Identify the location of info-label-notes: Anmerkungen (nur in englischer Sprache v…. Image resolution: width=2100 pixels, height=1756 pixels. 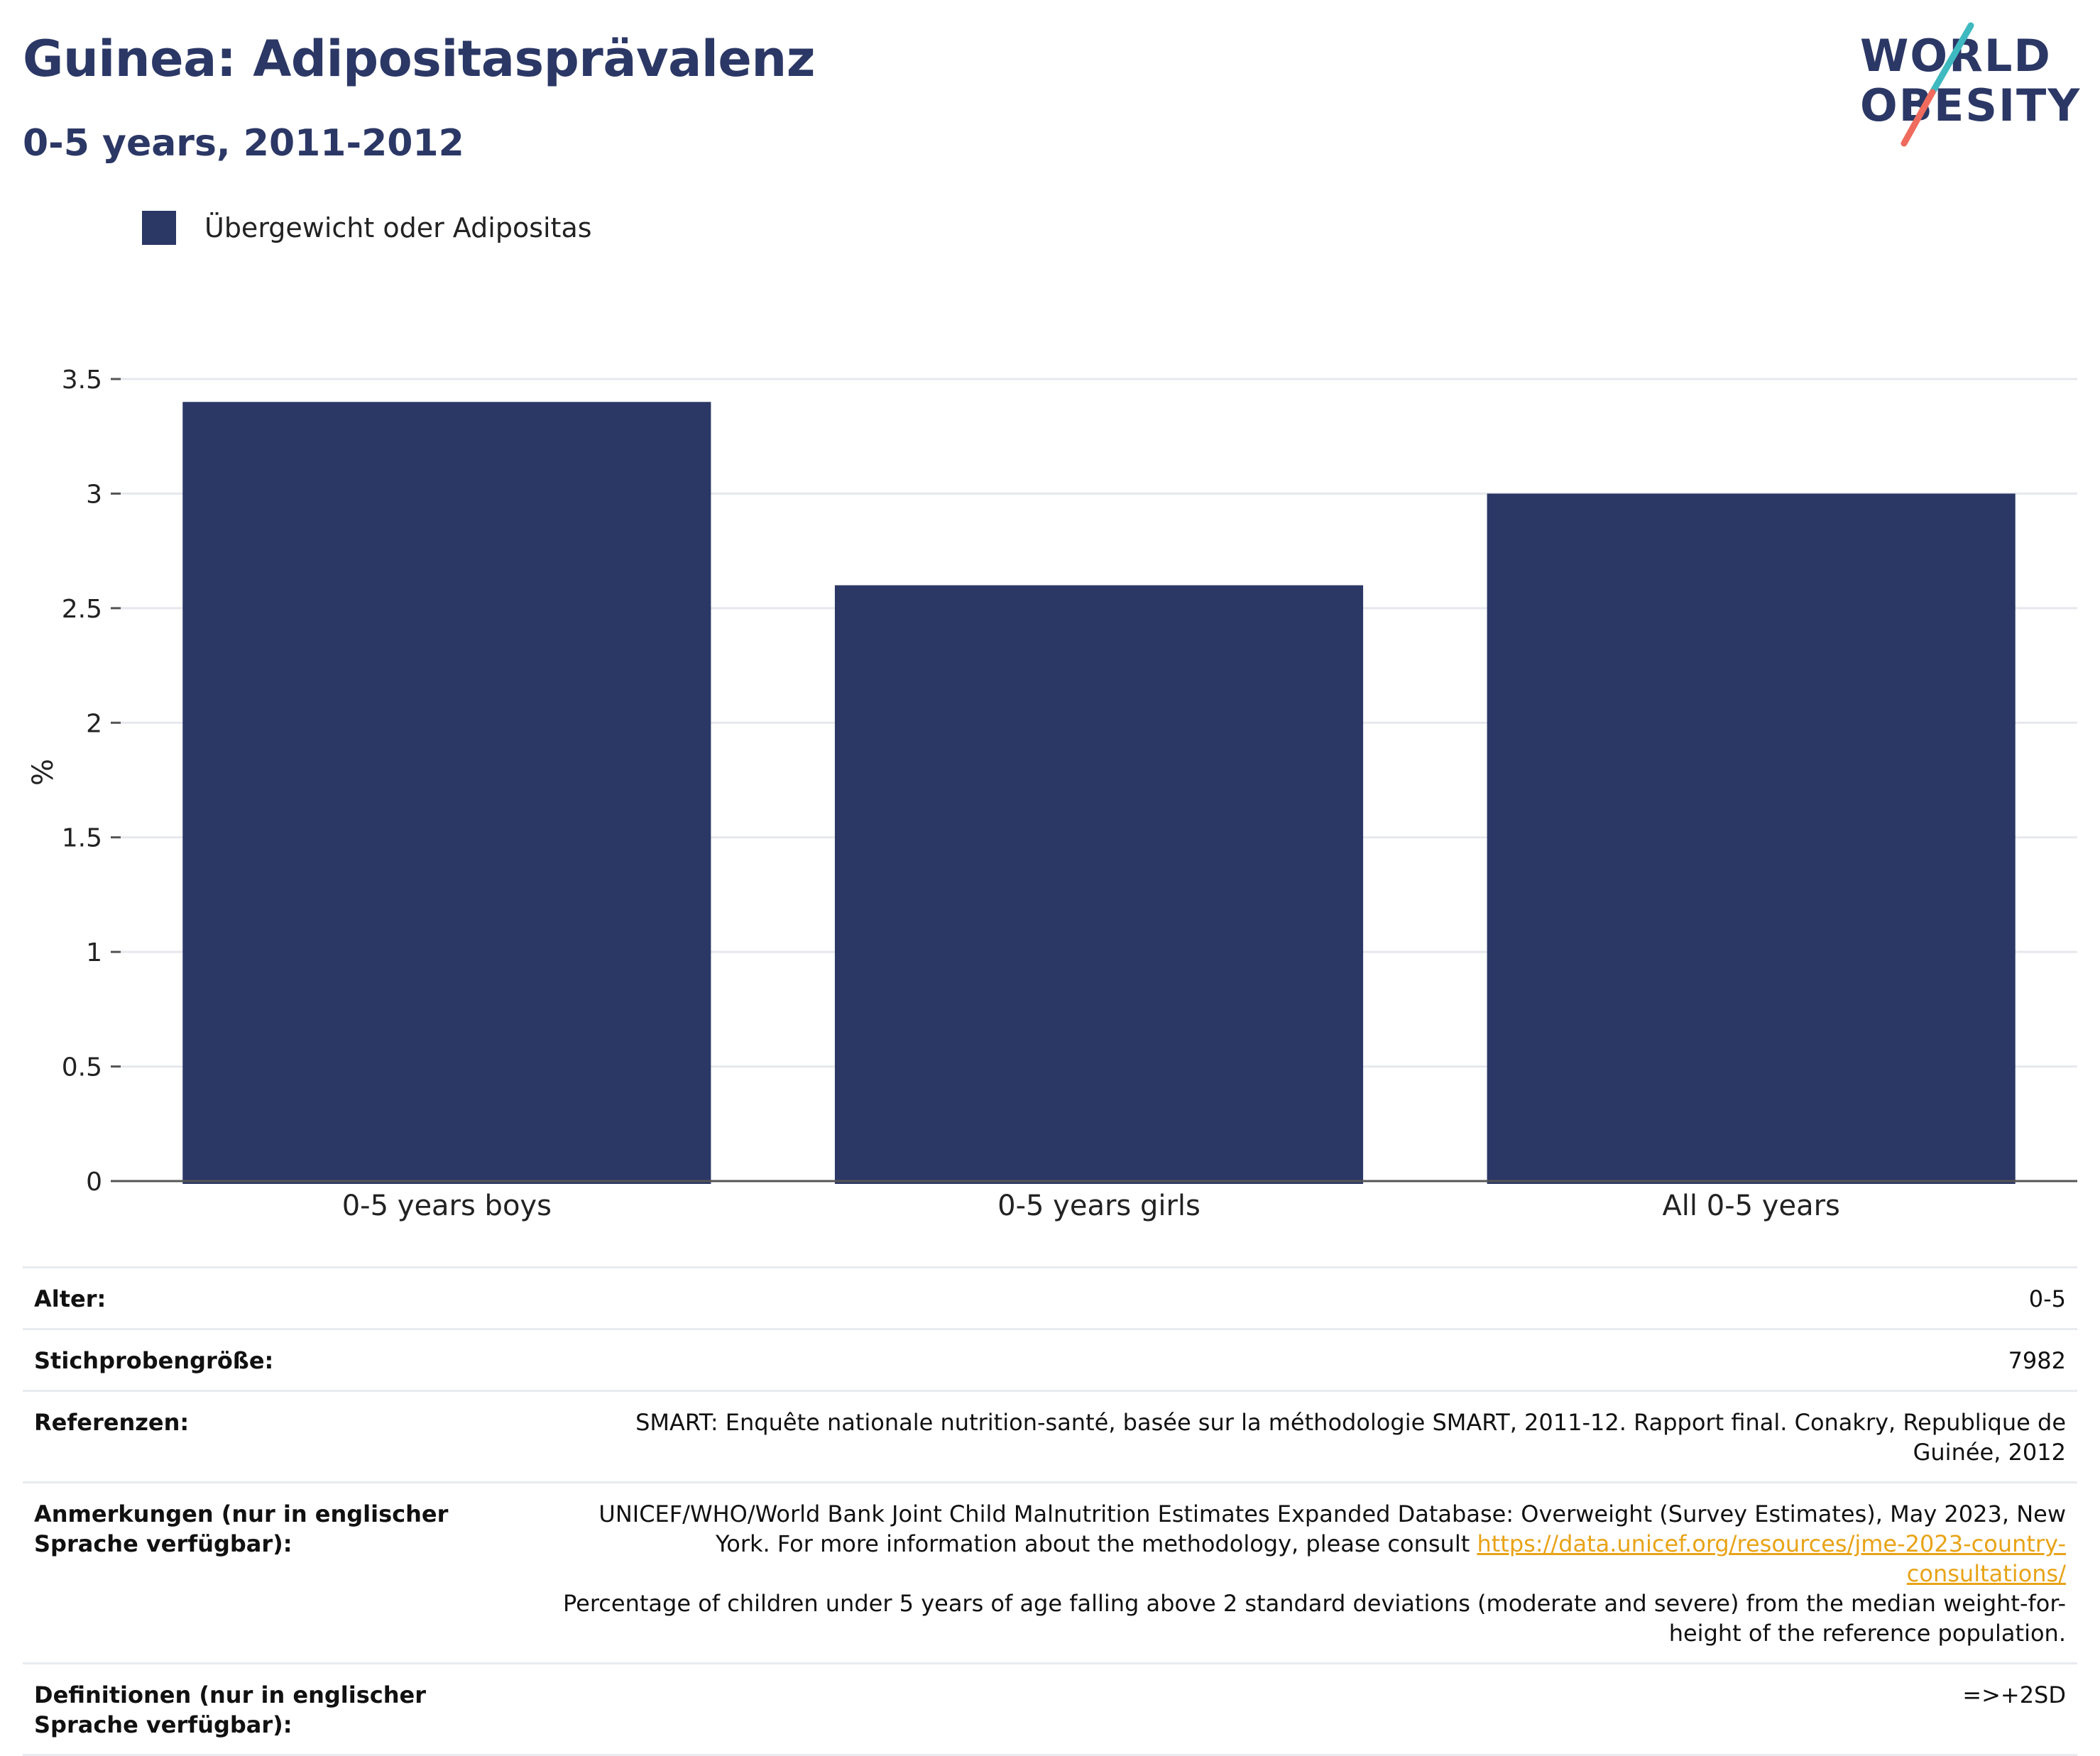
(241, 1528).